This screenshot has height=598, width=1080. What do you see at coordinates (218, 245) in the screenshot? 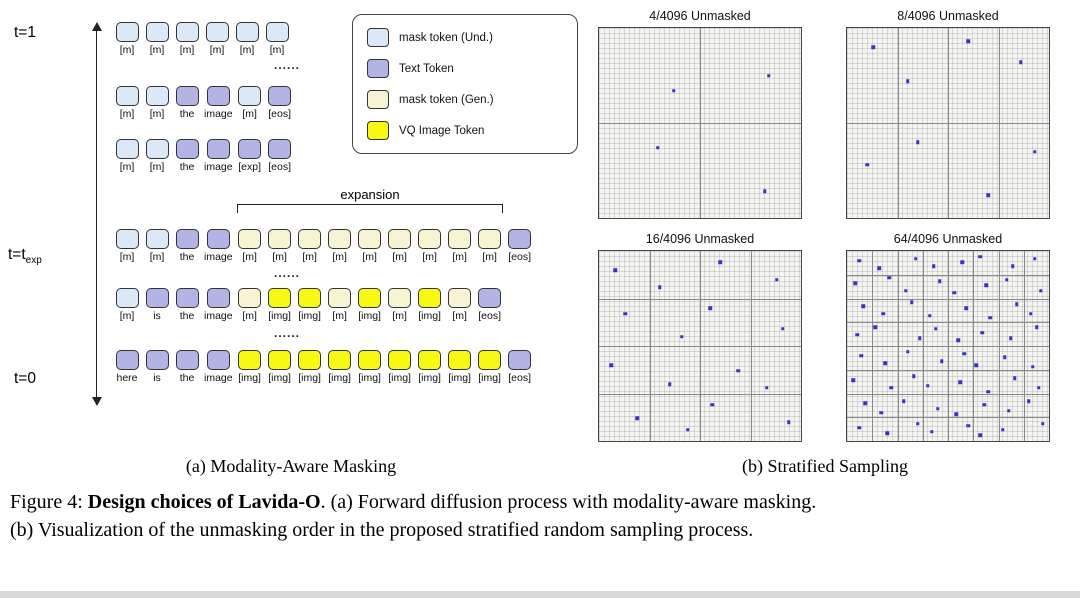
I see `token: image` at bounding box center [218, 245].